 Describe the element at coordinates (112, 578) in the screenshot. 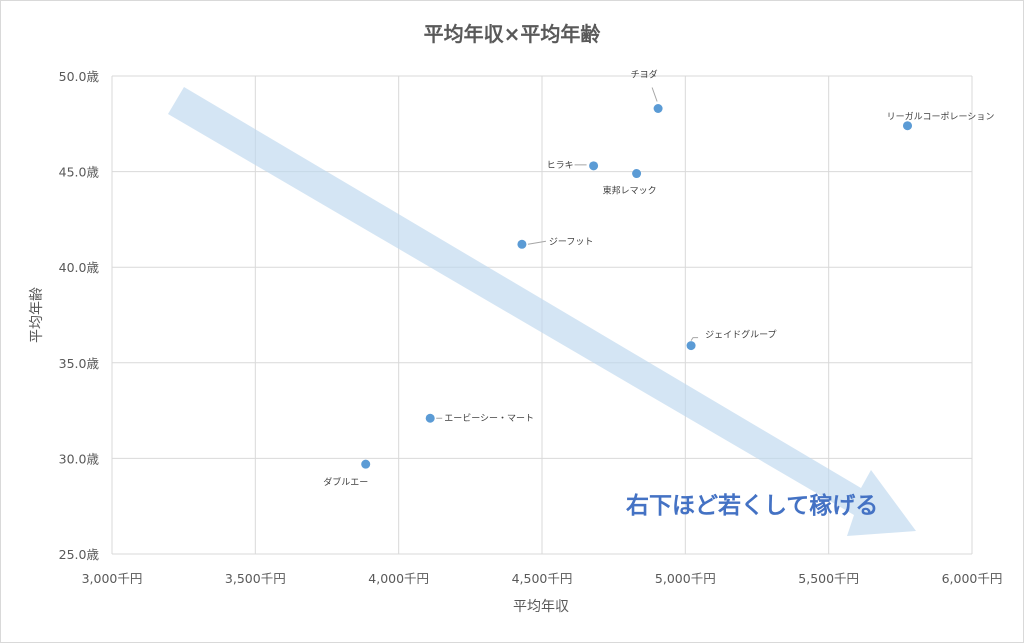

I see `x-tick-label-0: 3,000千円` at that location.